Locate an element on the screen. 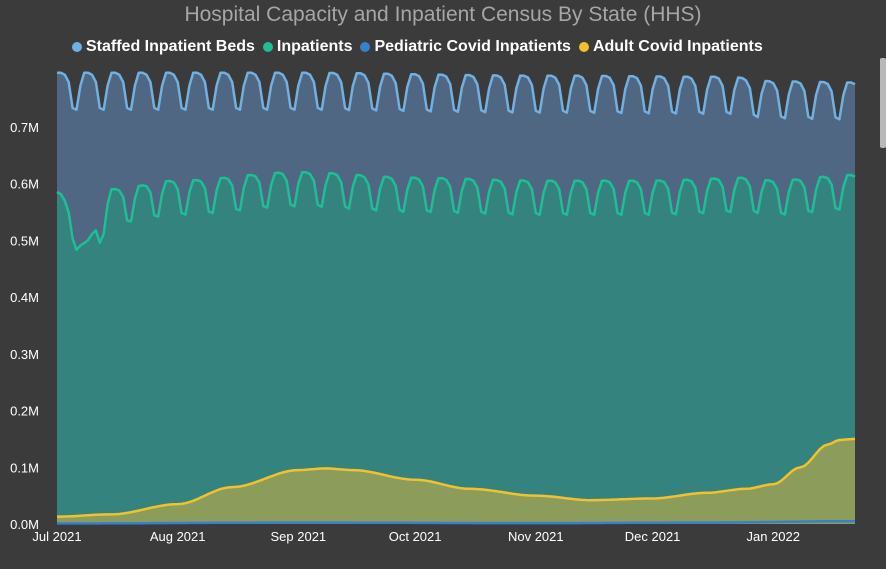 The width and height of the screenshot is (886, 569). y-tick-label: 0.7M is located at coordinates (24, 127).